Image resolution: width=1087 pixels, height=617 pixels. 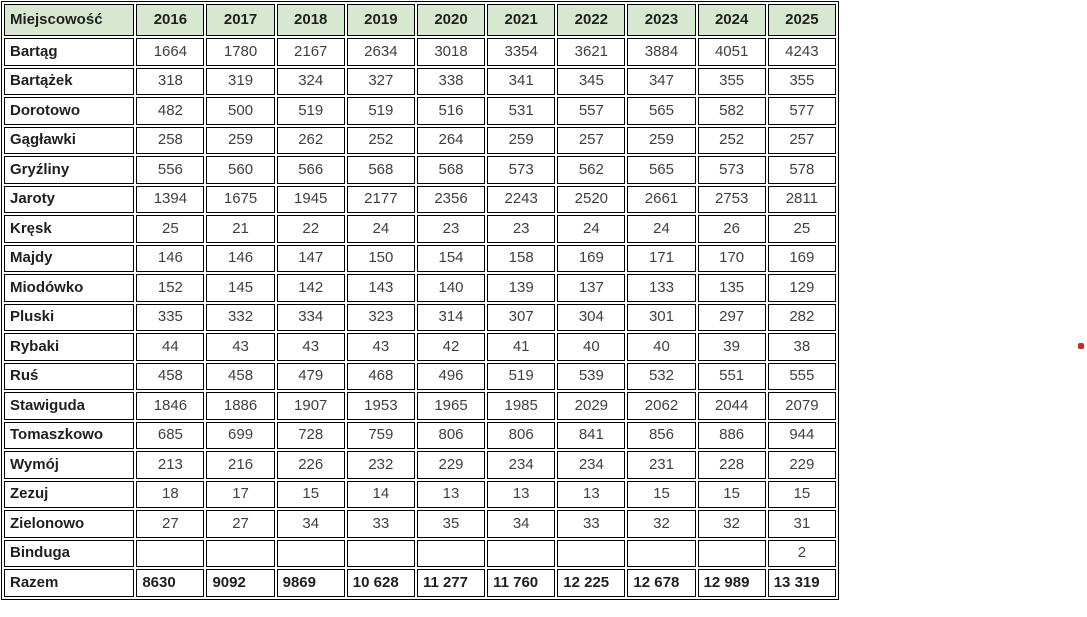 I want to click on value-cell: 262, so click(x=310, y=140).